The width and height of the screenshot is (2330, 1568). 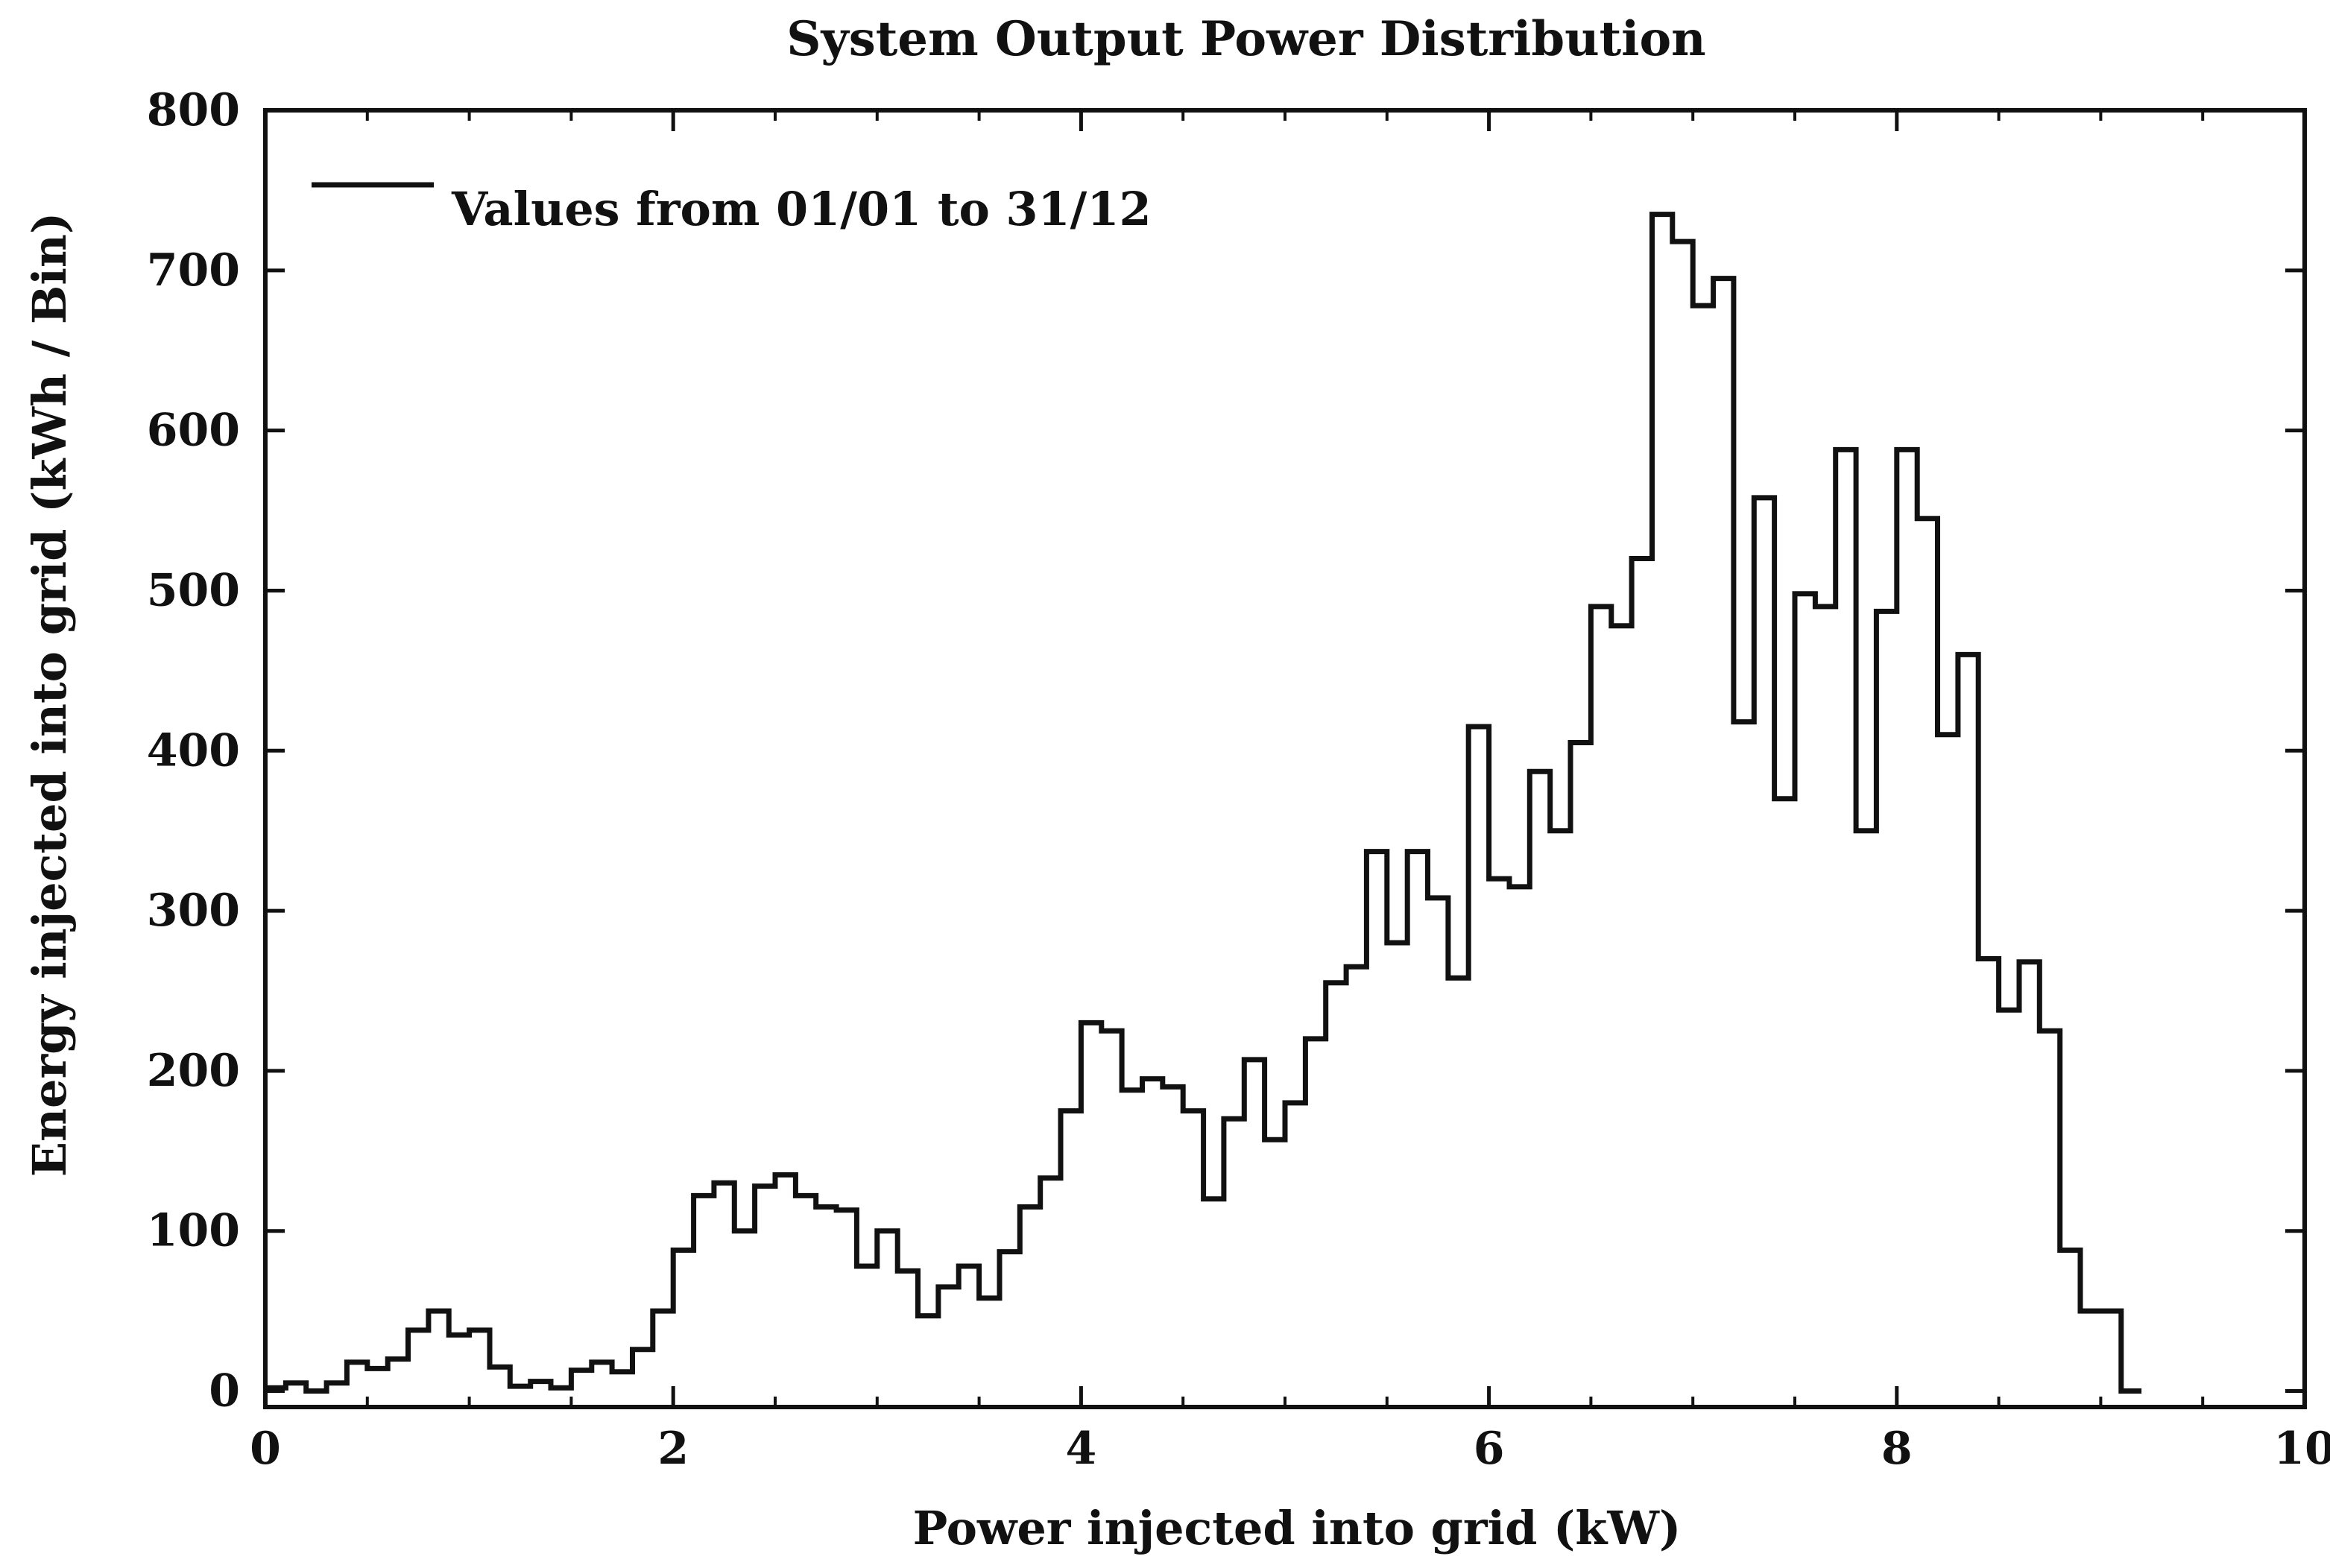 I want to click on y-tick-label: 100, so click(x=193, y=1231).